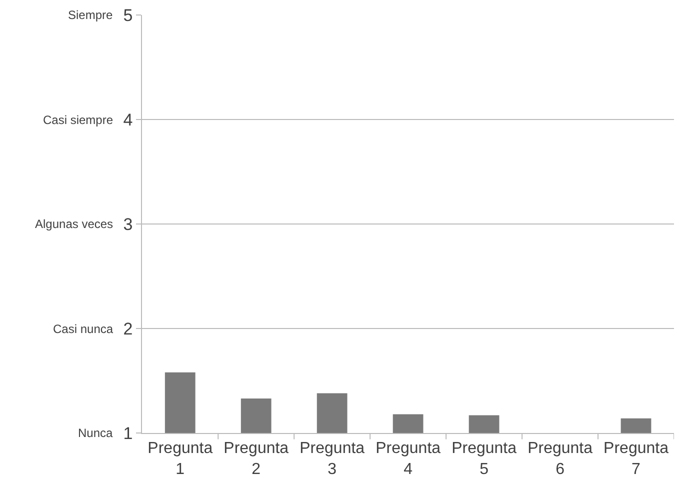 Image resolution: width=679 pixels, height=493 pixels. Describe the element at coordinates (96, 433) in the screenshot. I see `text: Nunca` at that location.